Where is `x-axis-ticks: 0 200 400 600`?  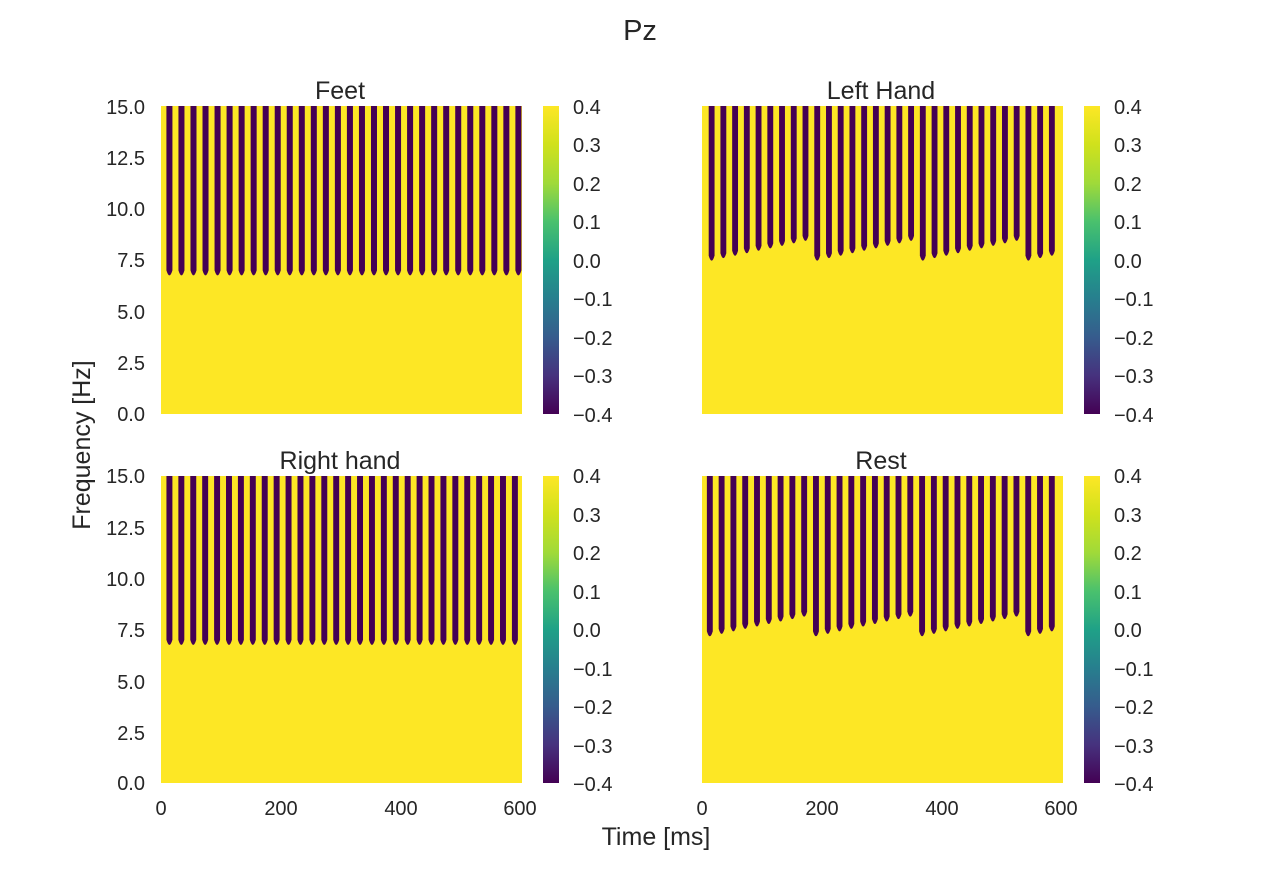
x-axis-ticks: 0 200 400 600 is located at coordinates (886, 809).